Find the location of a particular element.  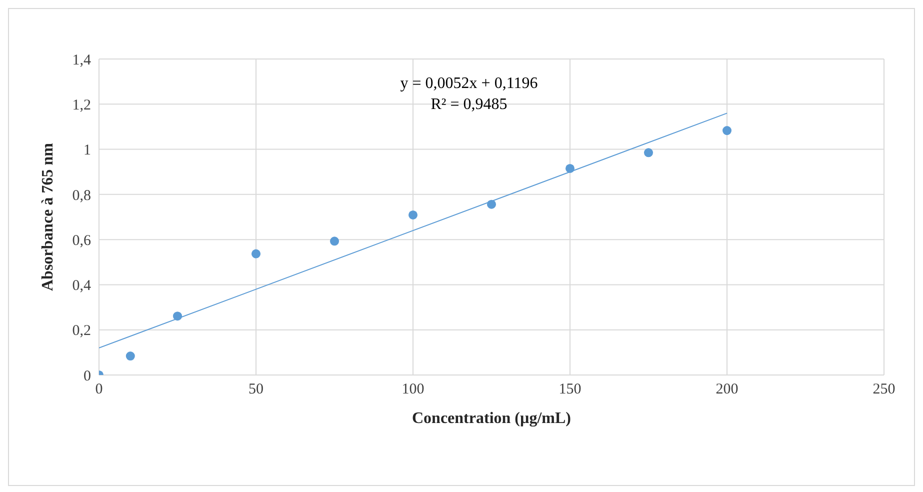

x-tick-label: 0 is located at coordinates (99, 390).